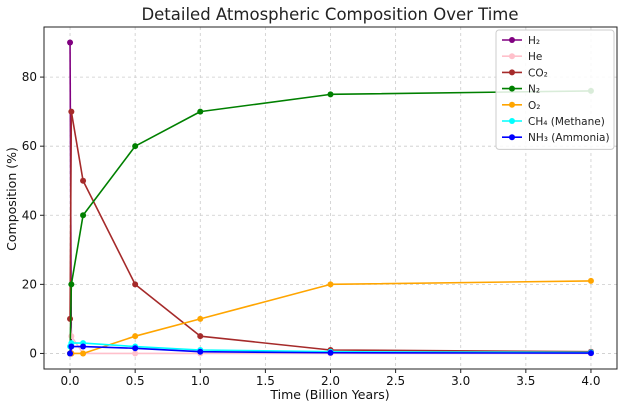 The height and width of the screenshot is (408, 624). I want to click on legend-box, so click(555, 89).